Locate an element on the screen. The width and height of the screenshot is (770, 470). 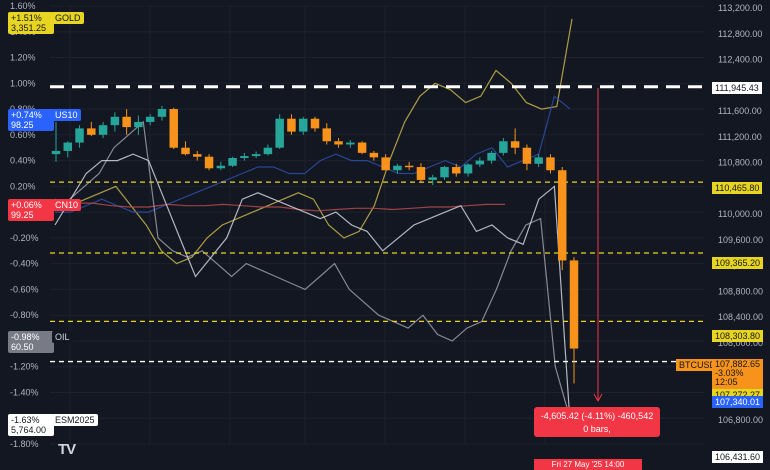
left-axis-tick: 1.00% is located at coordinates (23, 83).